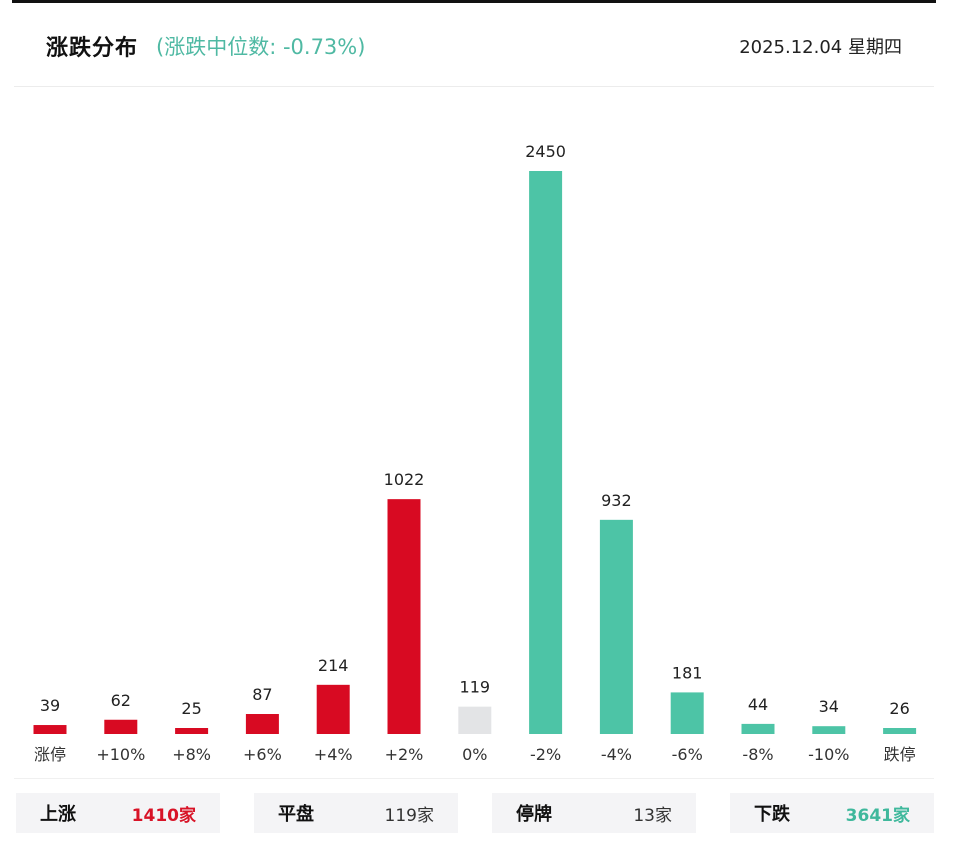 This screenshot has height=858, width=960. I want to click on category-label: -10%, so click(828, 754).